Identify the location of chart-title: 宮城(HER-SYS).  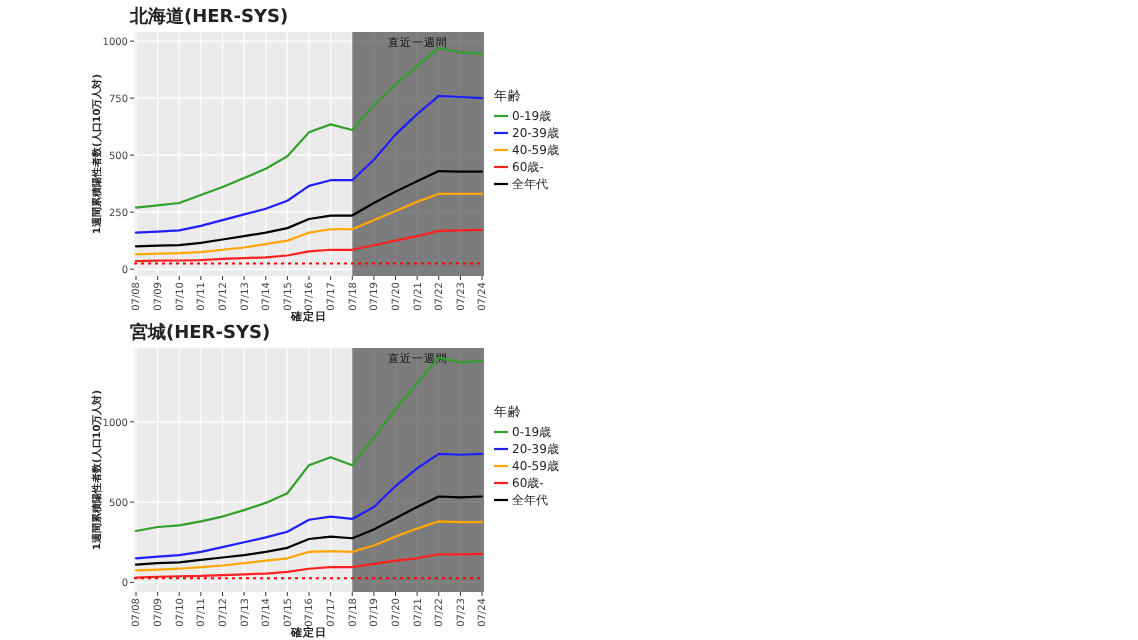
(200, 333).